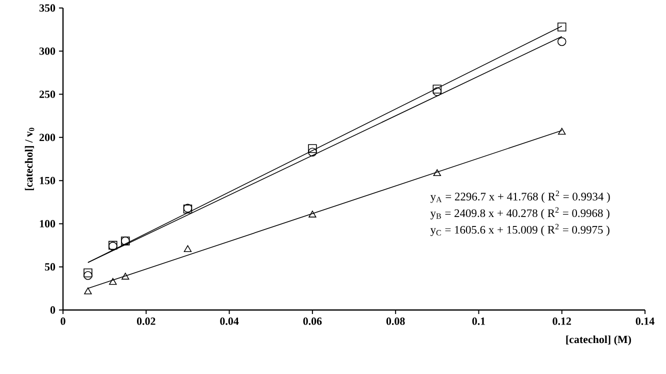 The width and height of the screenshot is (666, 374). I want to click on x-tick-label: 0.02, so click(146, 321).